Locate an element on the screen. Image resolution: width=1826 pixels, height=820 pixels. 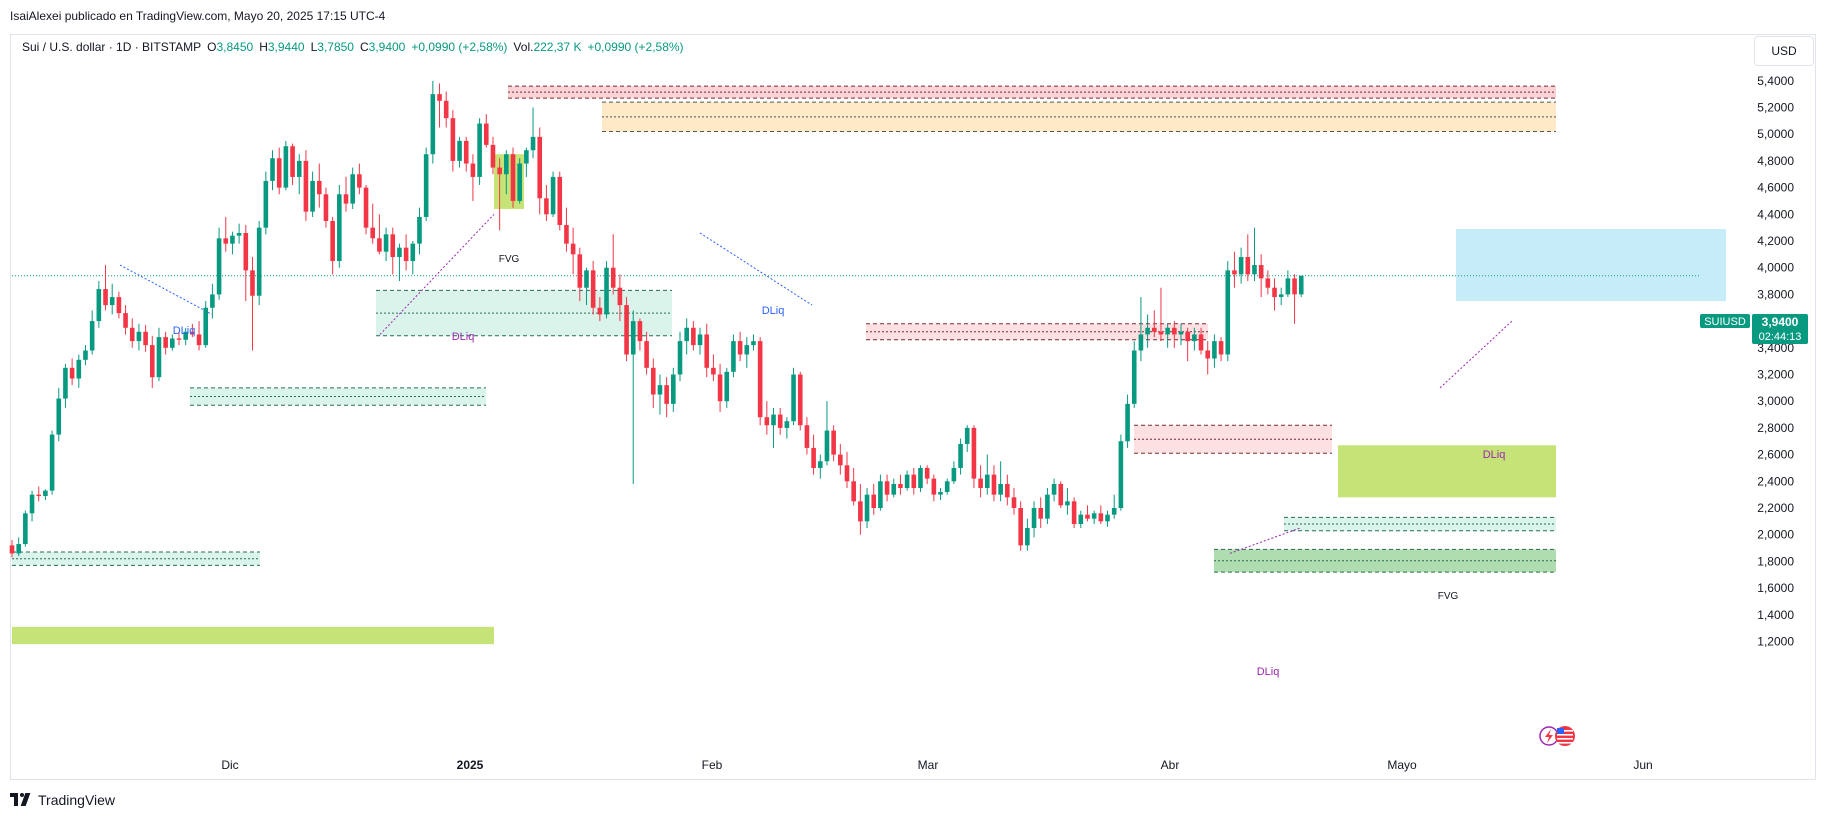
time-axis-label: Feb is located at coordinates (712, 765).